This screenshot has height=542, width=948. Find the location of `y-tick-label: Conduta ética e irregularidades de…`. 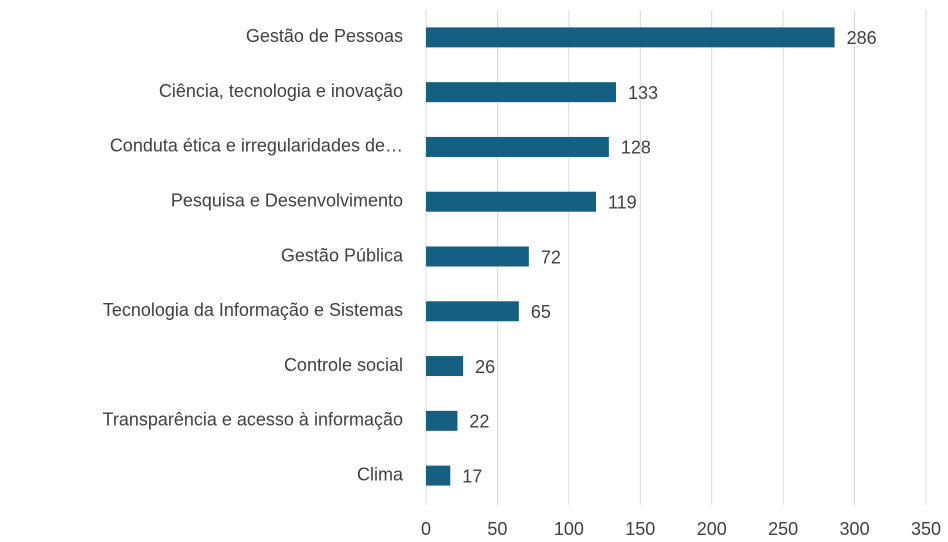

y-tick-label: Conduta ética e irregularidades de… is located at coordinates (256, 146).